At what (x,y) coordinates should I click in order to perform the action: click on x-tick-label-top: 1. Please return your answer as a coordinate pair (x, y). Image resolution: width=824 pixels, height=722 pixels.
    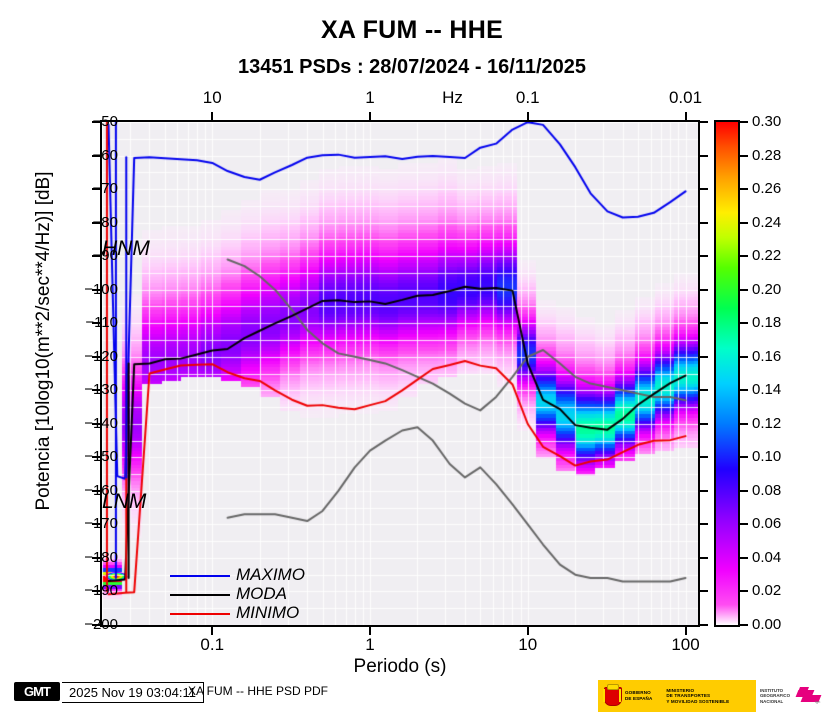
    Looking at the image, I should click on (370, 97).